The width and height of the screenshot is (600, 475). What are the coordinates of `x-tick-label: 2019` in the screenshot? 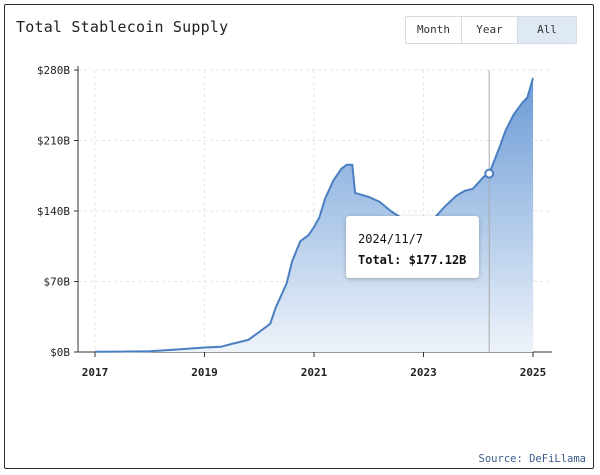 It's located at (204, 372).